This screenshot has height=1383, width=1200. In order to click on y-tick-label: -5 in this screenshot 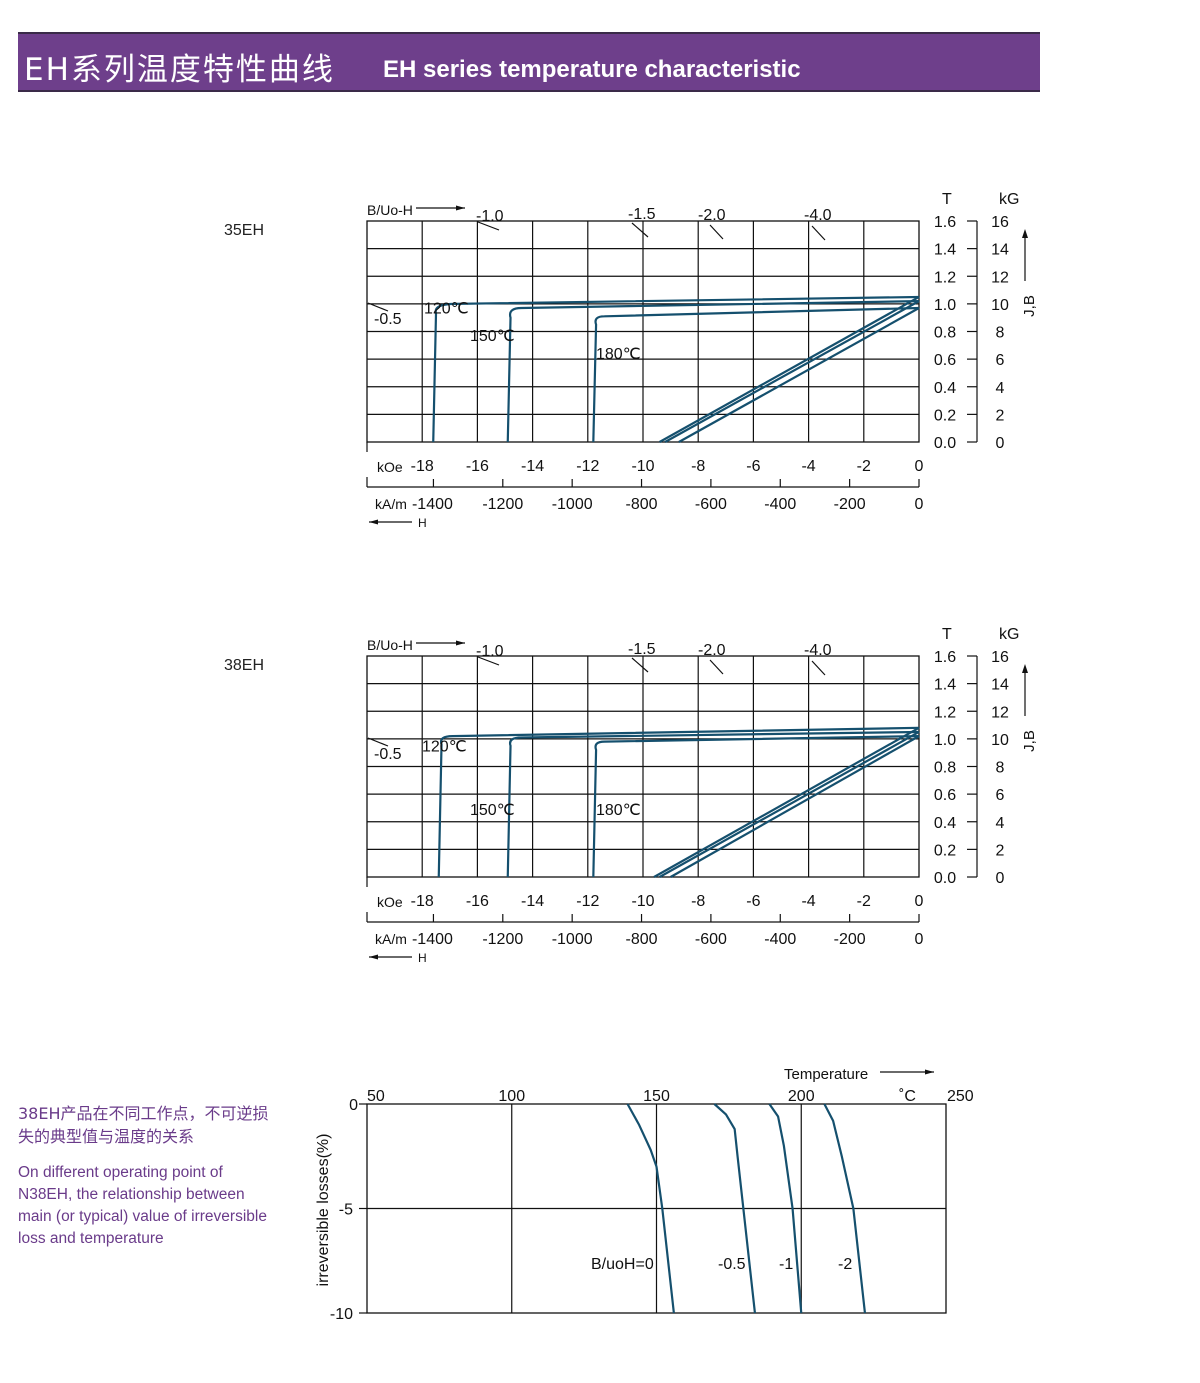, I will do `click(346, 1210)`.